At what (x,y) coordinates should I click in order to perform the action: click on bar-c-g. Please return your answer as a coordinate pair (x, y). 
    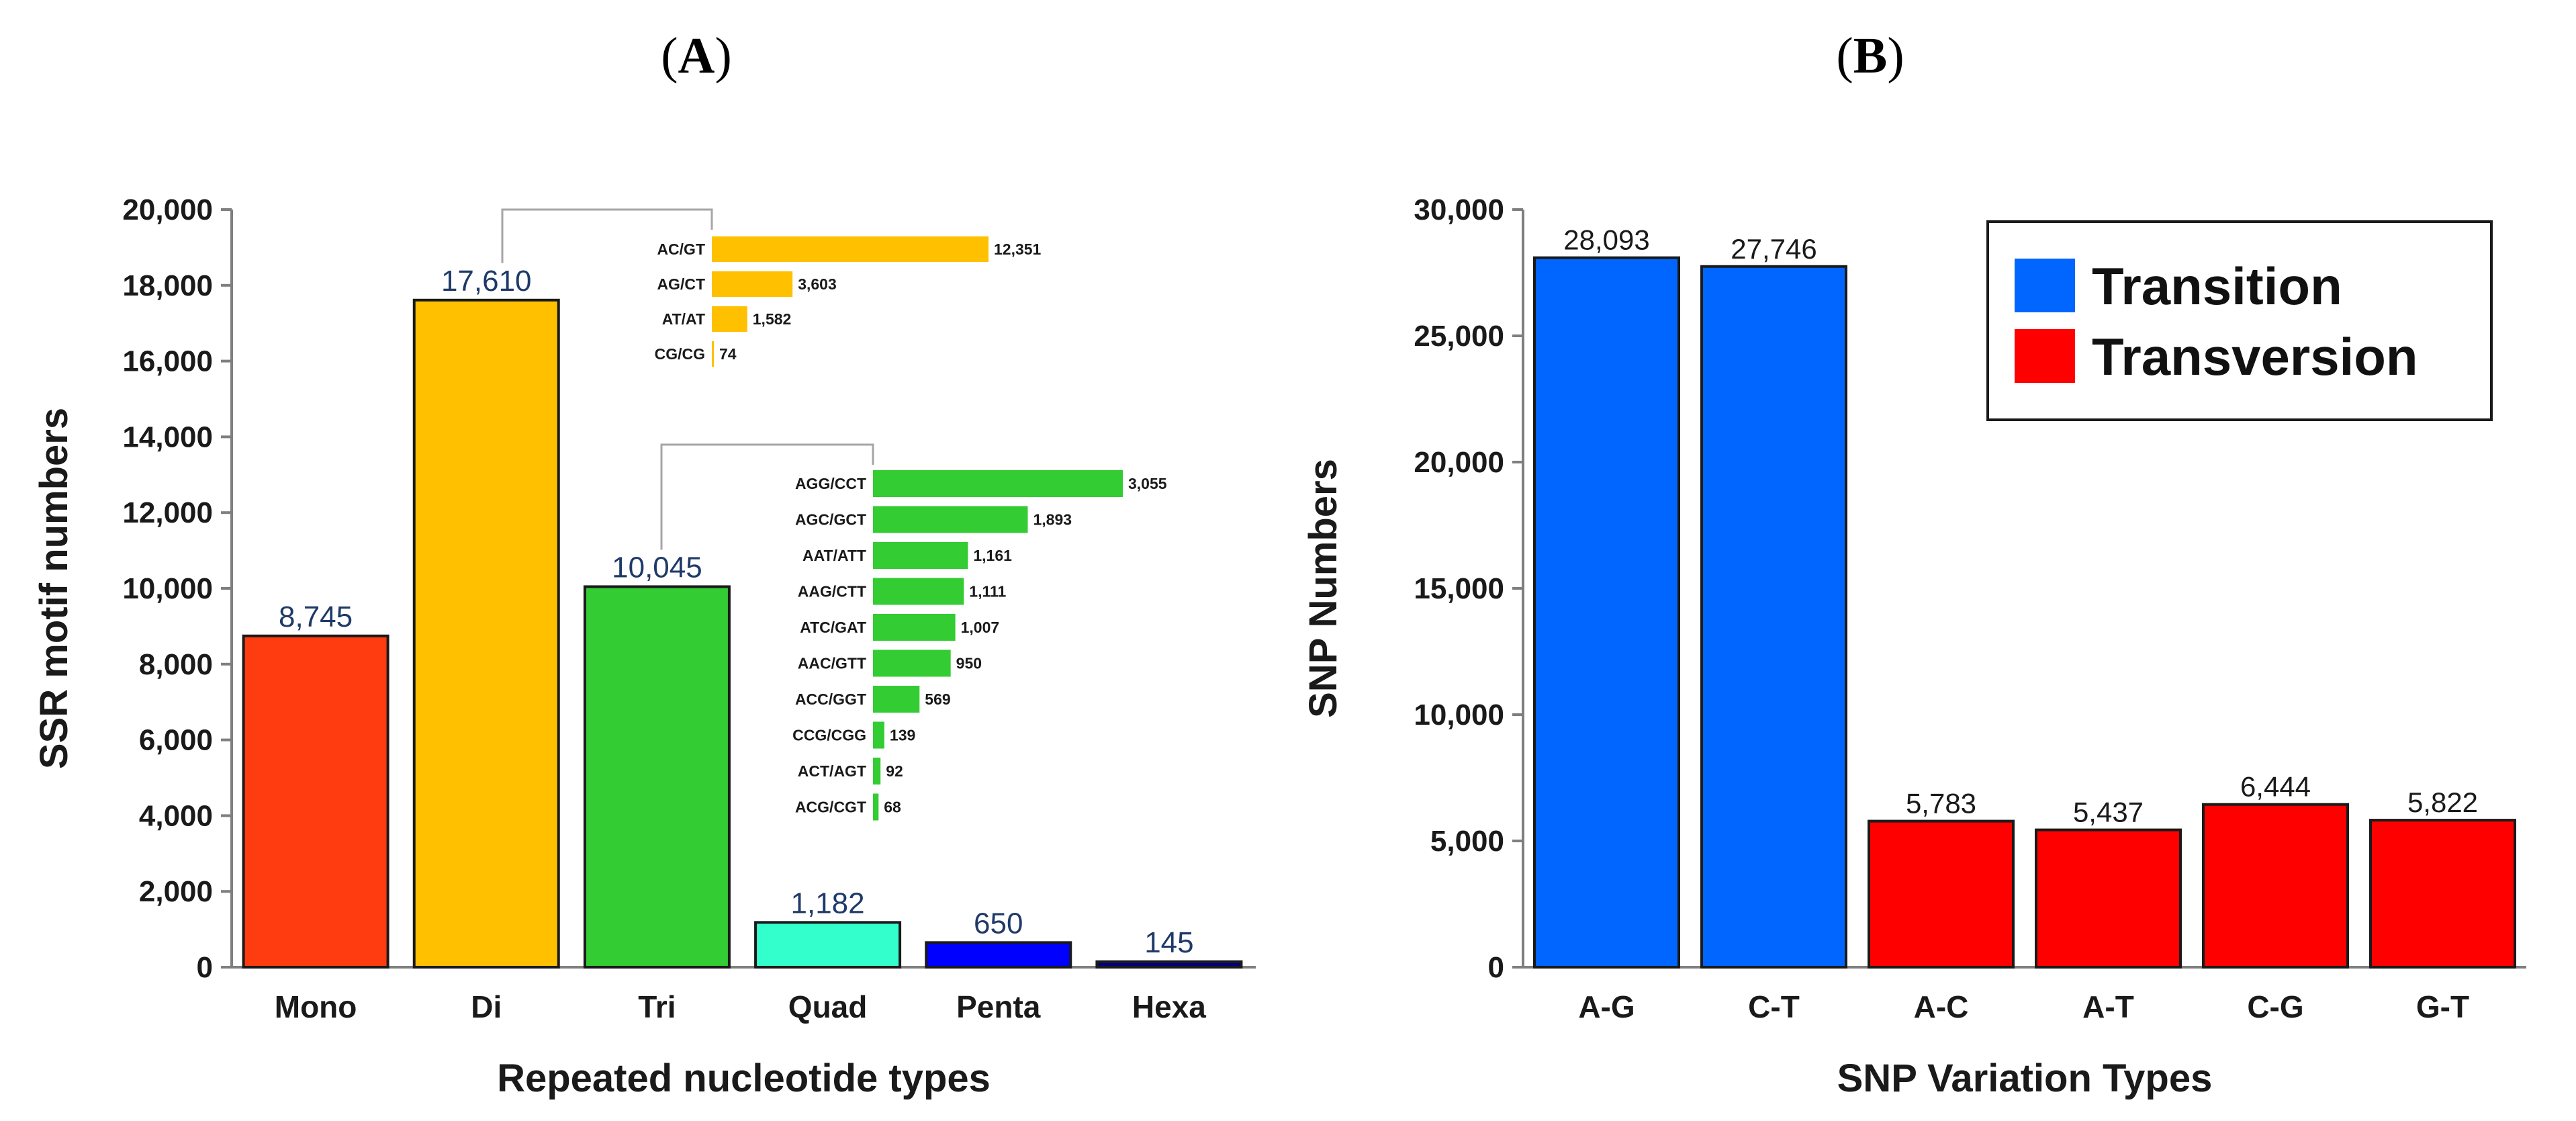
    Looking at the image, I should click on (2275, 886).